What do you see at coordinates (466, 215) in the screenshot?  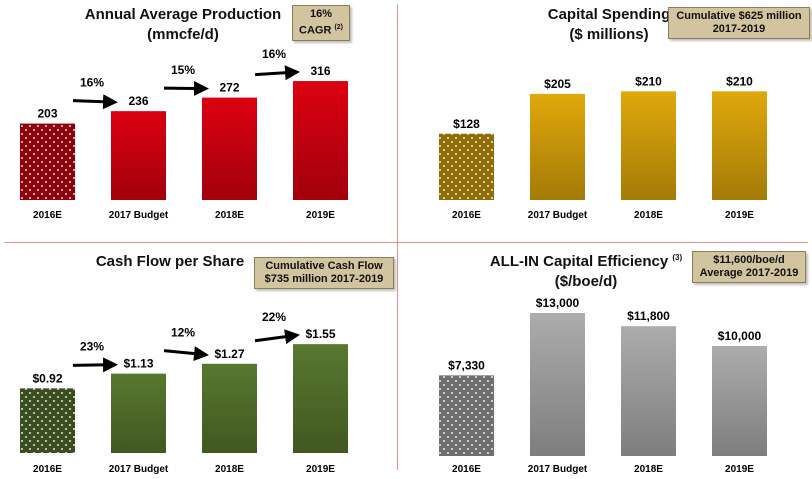 I see `capital-category-label: 2016E` at bounding box center [466, 215].